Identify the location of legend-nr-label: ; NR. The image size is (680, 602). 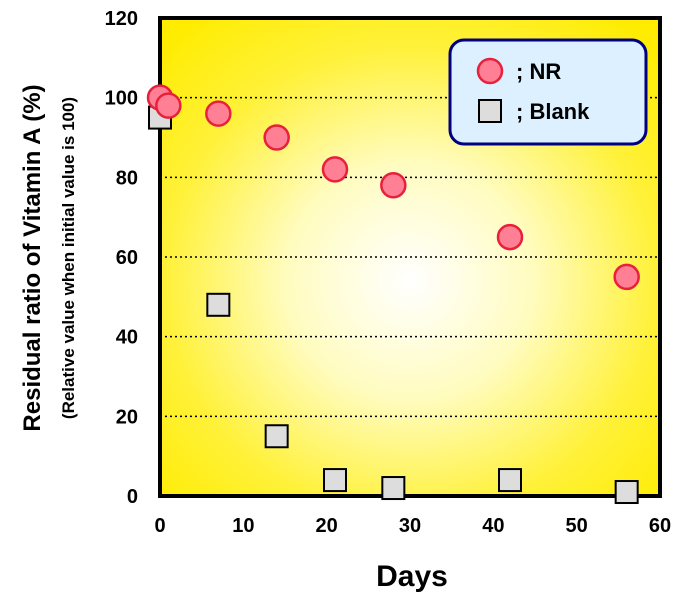
(538, 71).